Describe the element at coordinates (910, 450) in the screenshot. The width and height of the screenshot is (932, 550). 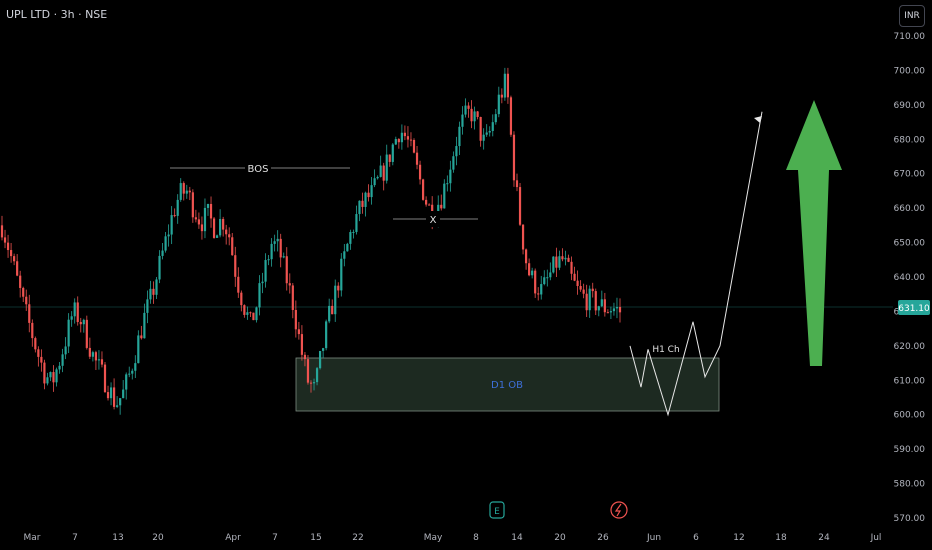
I see `price-tick: 590.00` at that location.